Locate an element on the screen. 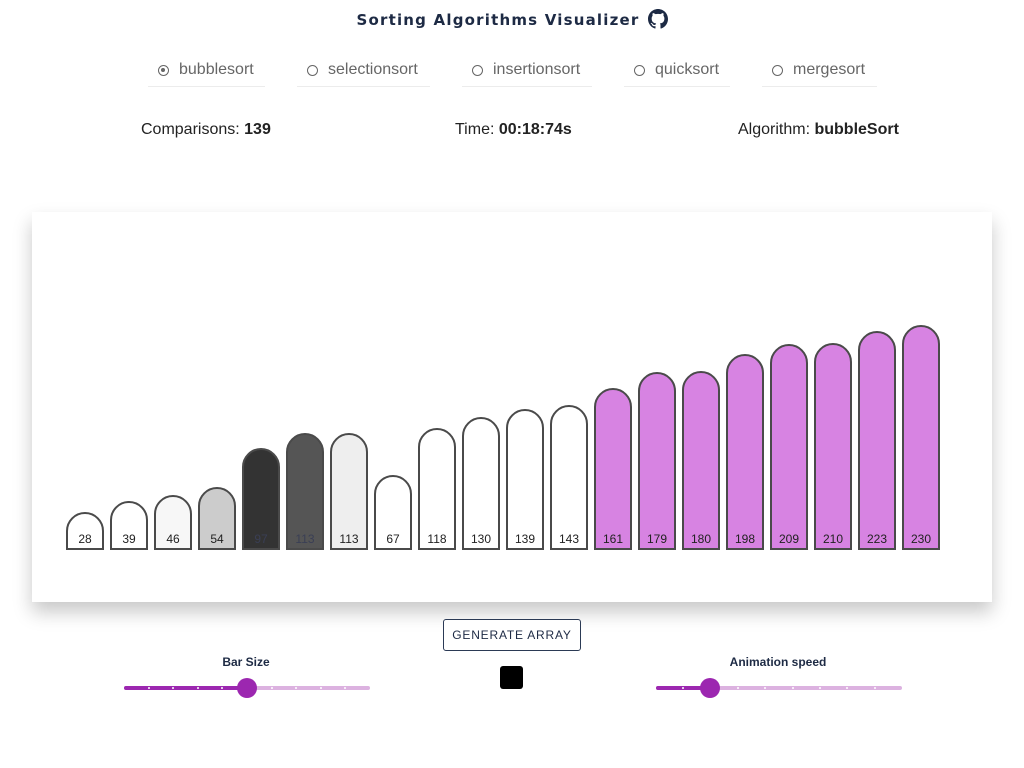 The width and height of the screenshot is (1024, 768). array-bar-value: 209 is located at coordinates (789, 539).